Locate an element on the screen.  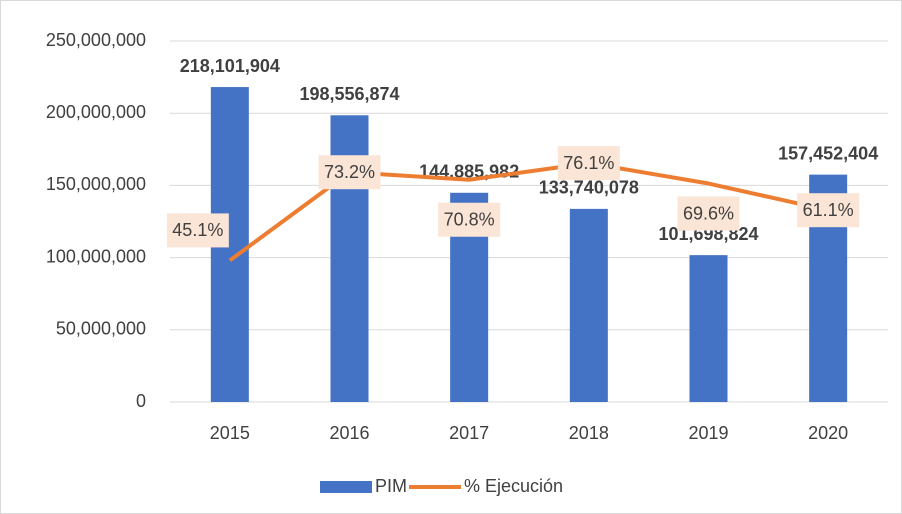
y-tick-label: 200,000,000 is located at coordinates (96, 112).